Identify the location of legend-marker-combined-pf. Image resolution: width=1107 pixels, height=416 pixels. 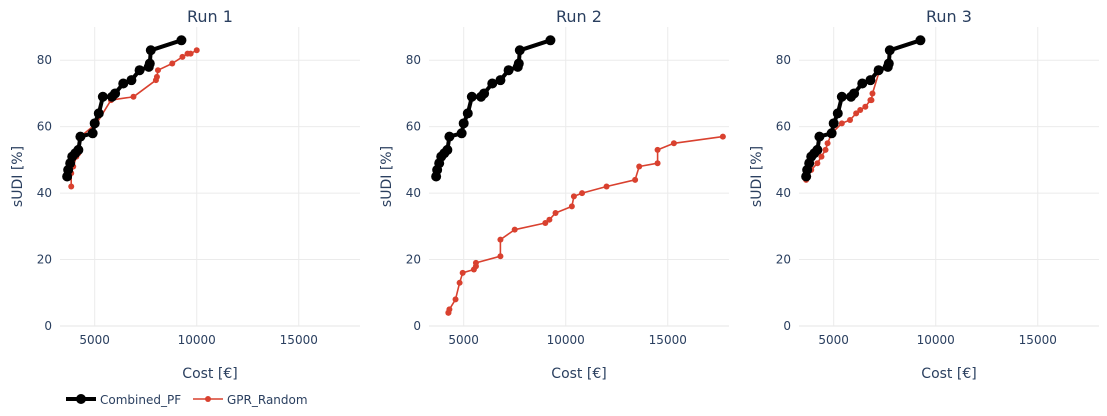
(81, 399).